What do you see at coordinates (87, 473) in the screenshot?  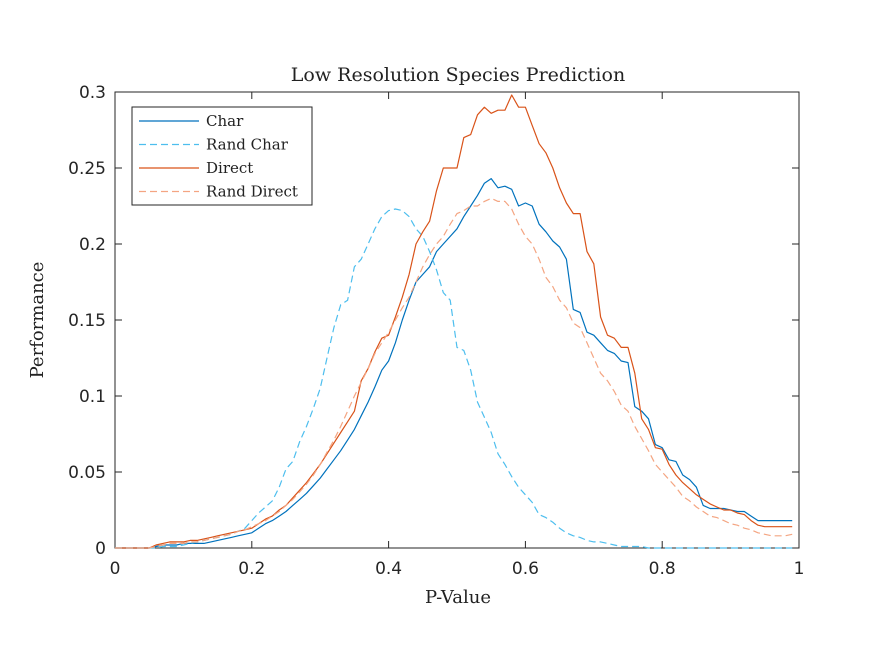 I see `y-tick-label: 0.05` at bounding box center [87, 473].